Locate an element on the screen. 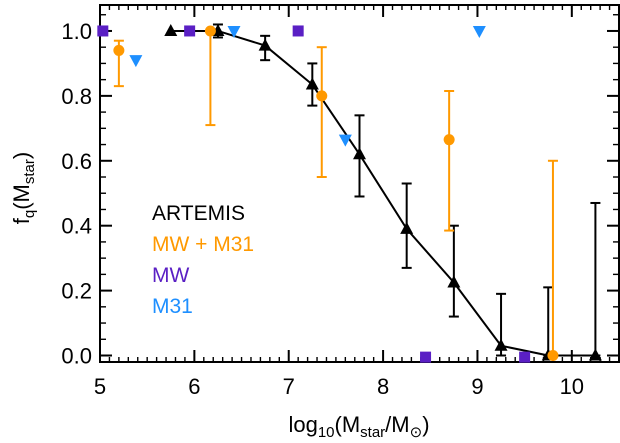  x-tick-label: 5 is located at coordinates (100, 386).